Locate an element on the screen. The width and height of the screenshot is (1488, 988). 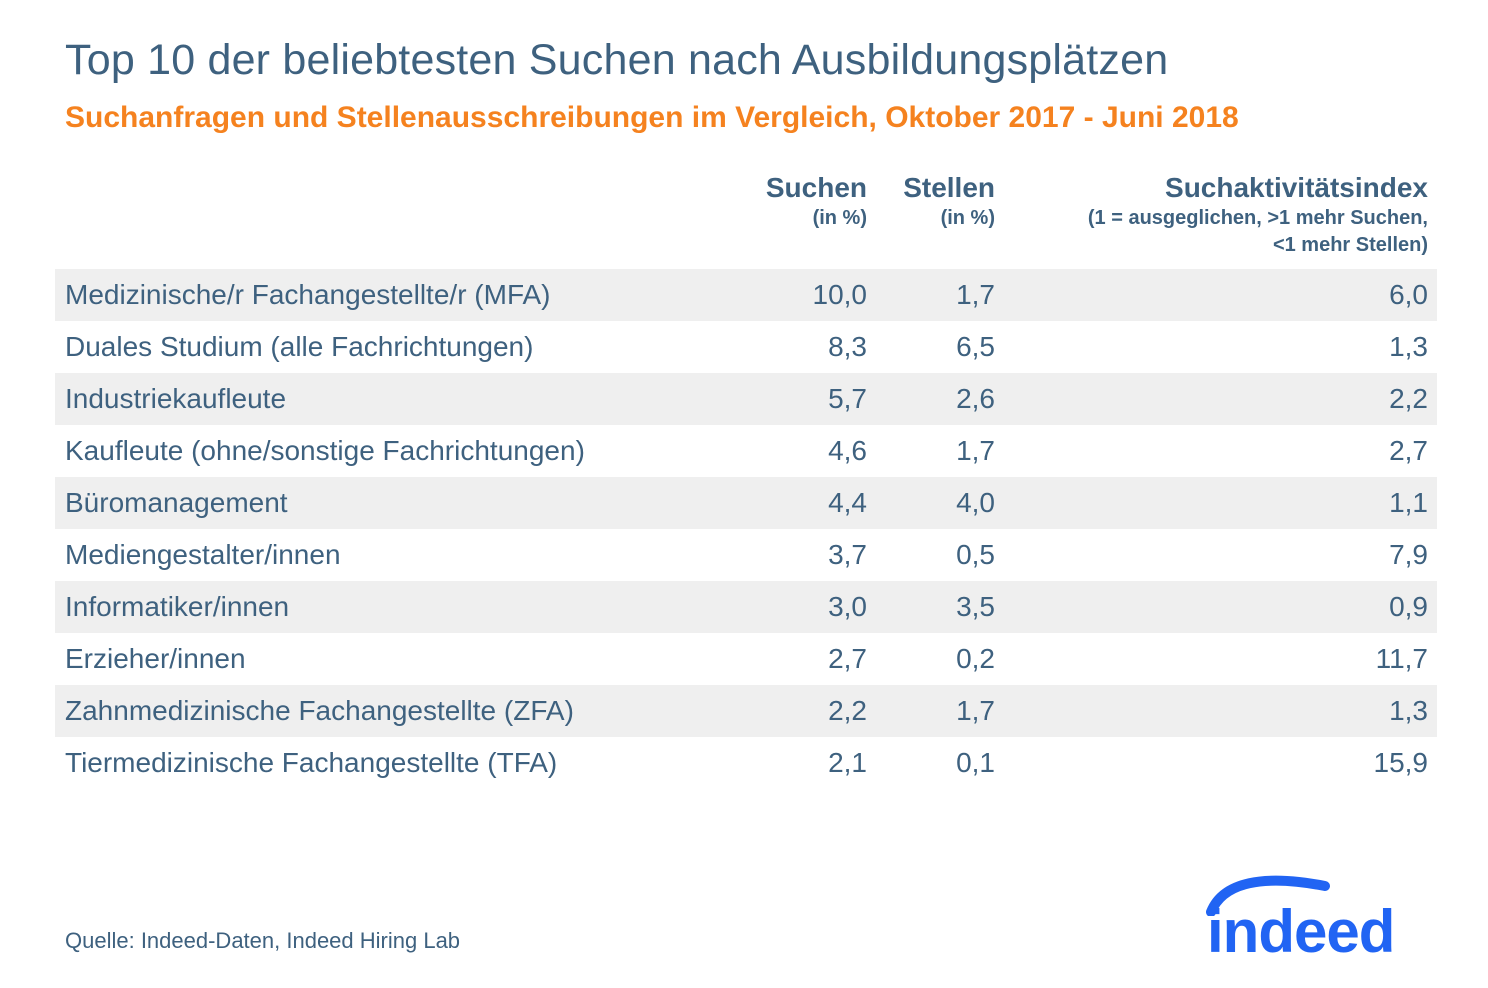
suchen-value: 2,1 is located at coordinates (847, 763).